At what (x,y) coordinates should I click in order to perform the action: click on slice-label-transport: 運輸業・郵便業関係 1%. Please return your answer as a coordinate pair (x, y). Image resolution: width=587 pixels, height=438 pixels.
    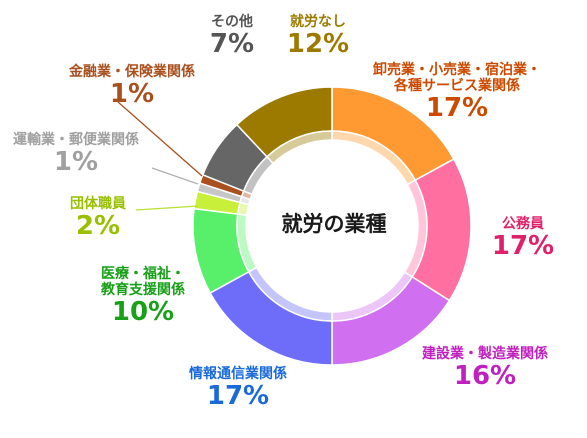
    Looking at the image, I should click on (76, 155).